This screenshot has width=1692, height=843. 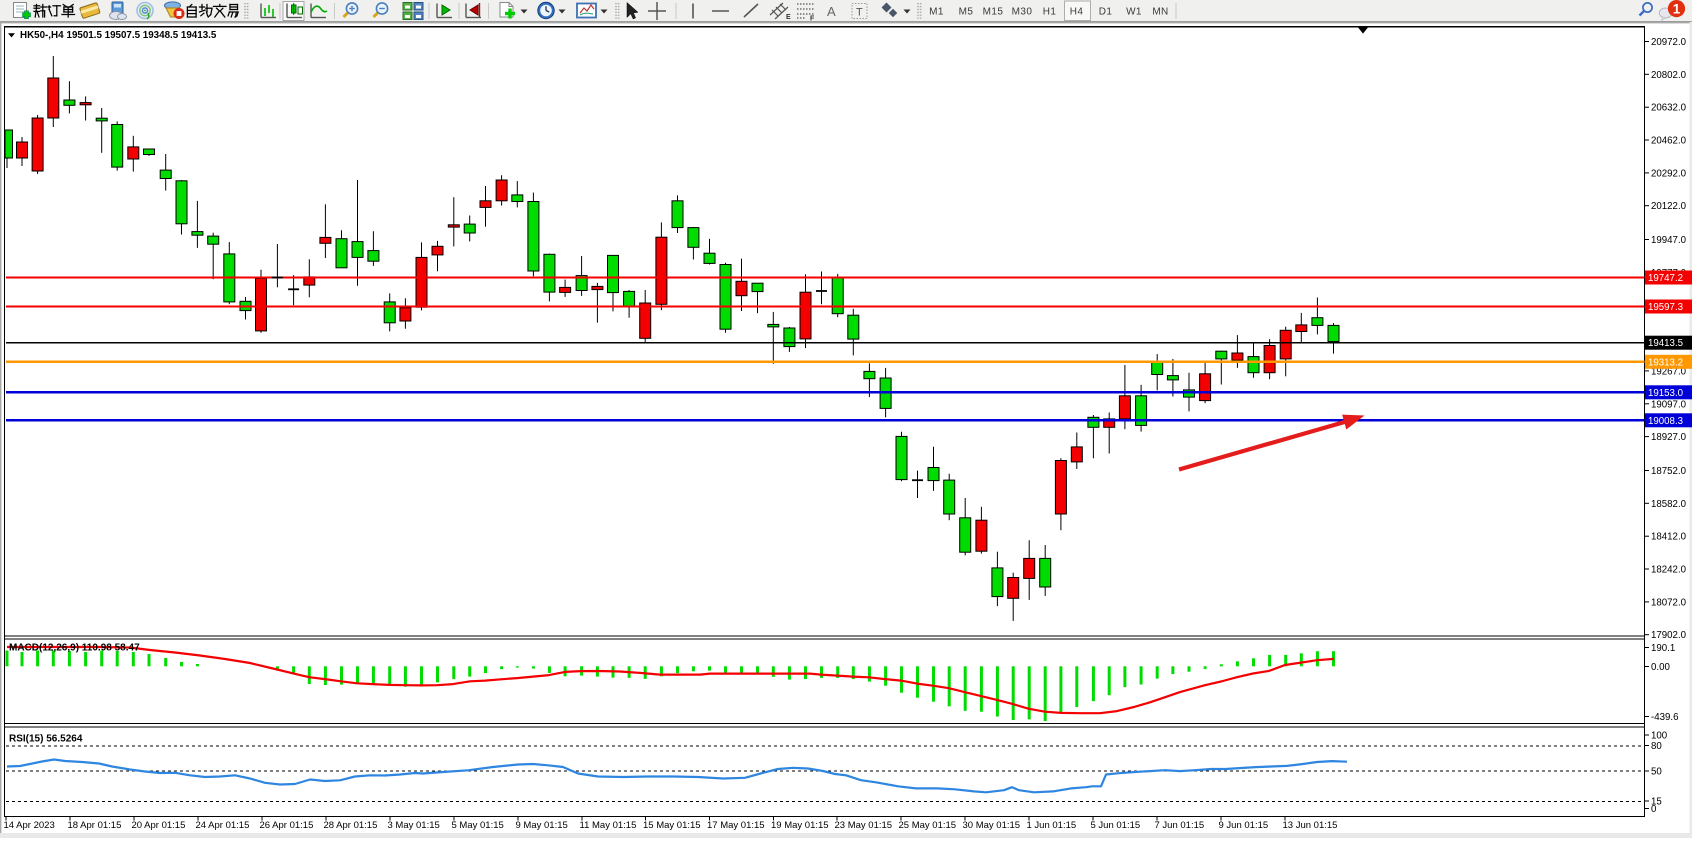 What do you see at coordinates (95, 825) in the screenshot?
I see `svg-text: 18 Apr 01:15` at bounding box center [95, 825].